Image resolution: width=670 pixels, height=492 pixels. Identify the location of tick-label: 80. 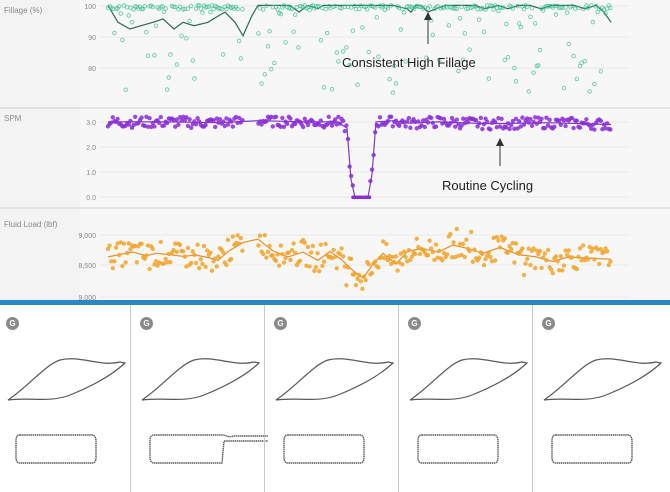
(92, 69).